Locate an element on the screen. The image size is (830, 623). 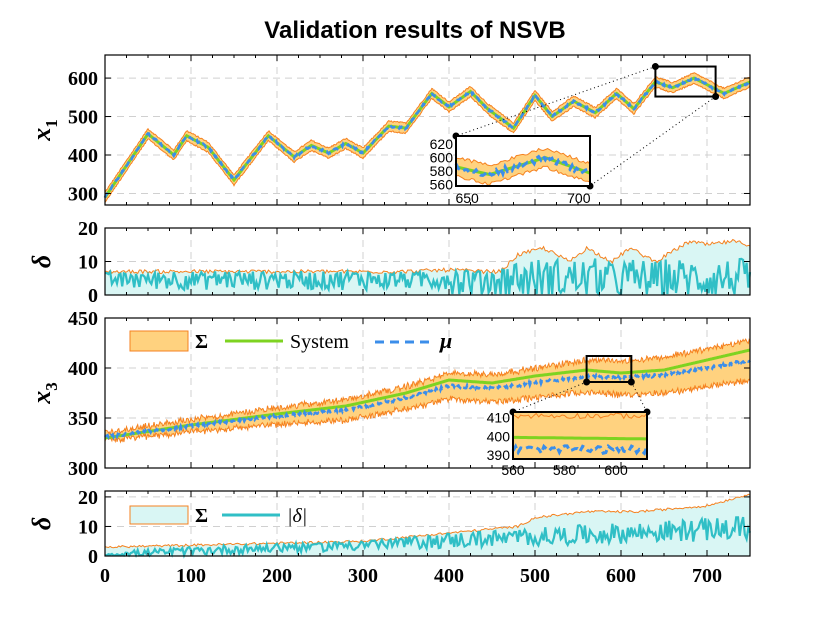
sigma-band is located at coordinates (427, 390).